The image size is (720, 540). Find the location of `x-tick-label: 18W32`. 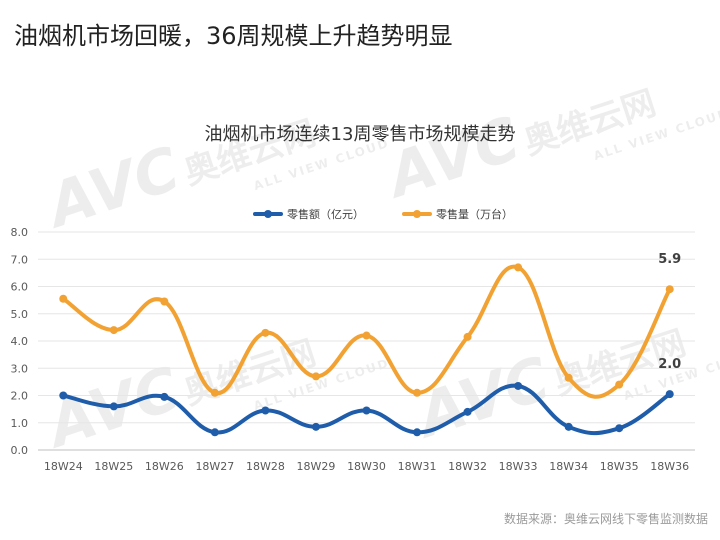

x-tick-label: 18W32 is located at coordinates (467, 466).